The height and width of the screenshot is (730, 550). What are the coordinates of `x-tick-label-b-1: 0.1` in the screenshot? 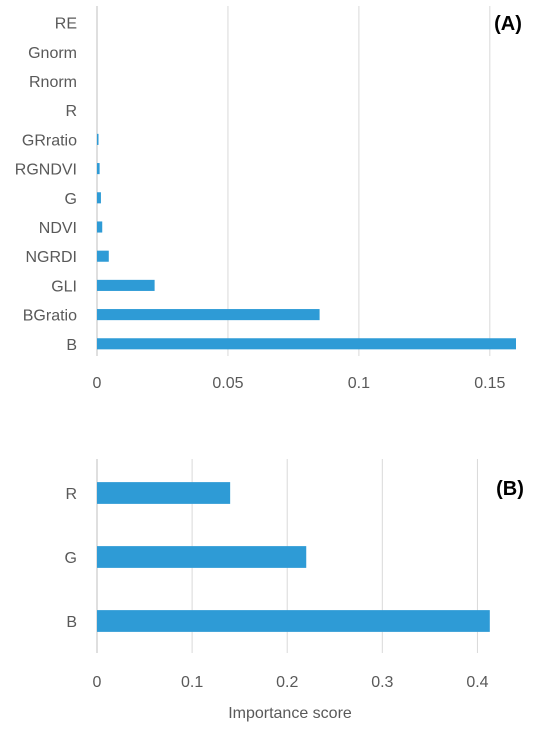 It's located at (192, 682).